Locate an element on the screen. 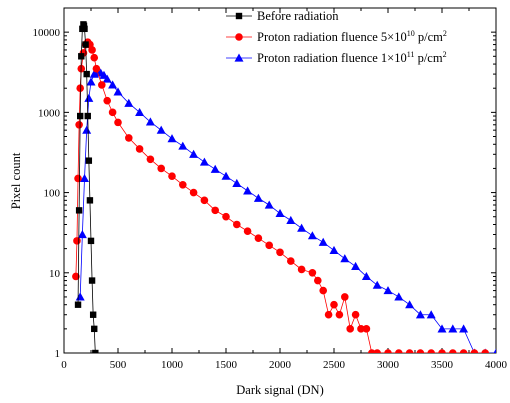  y-axis-title: Pixel count is located at coordinates (16, 180).